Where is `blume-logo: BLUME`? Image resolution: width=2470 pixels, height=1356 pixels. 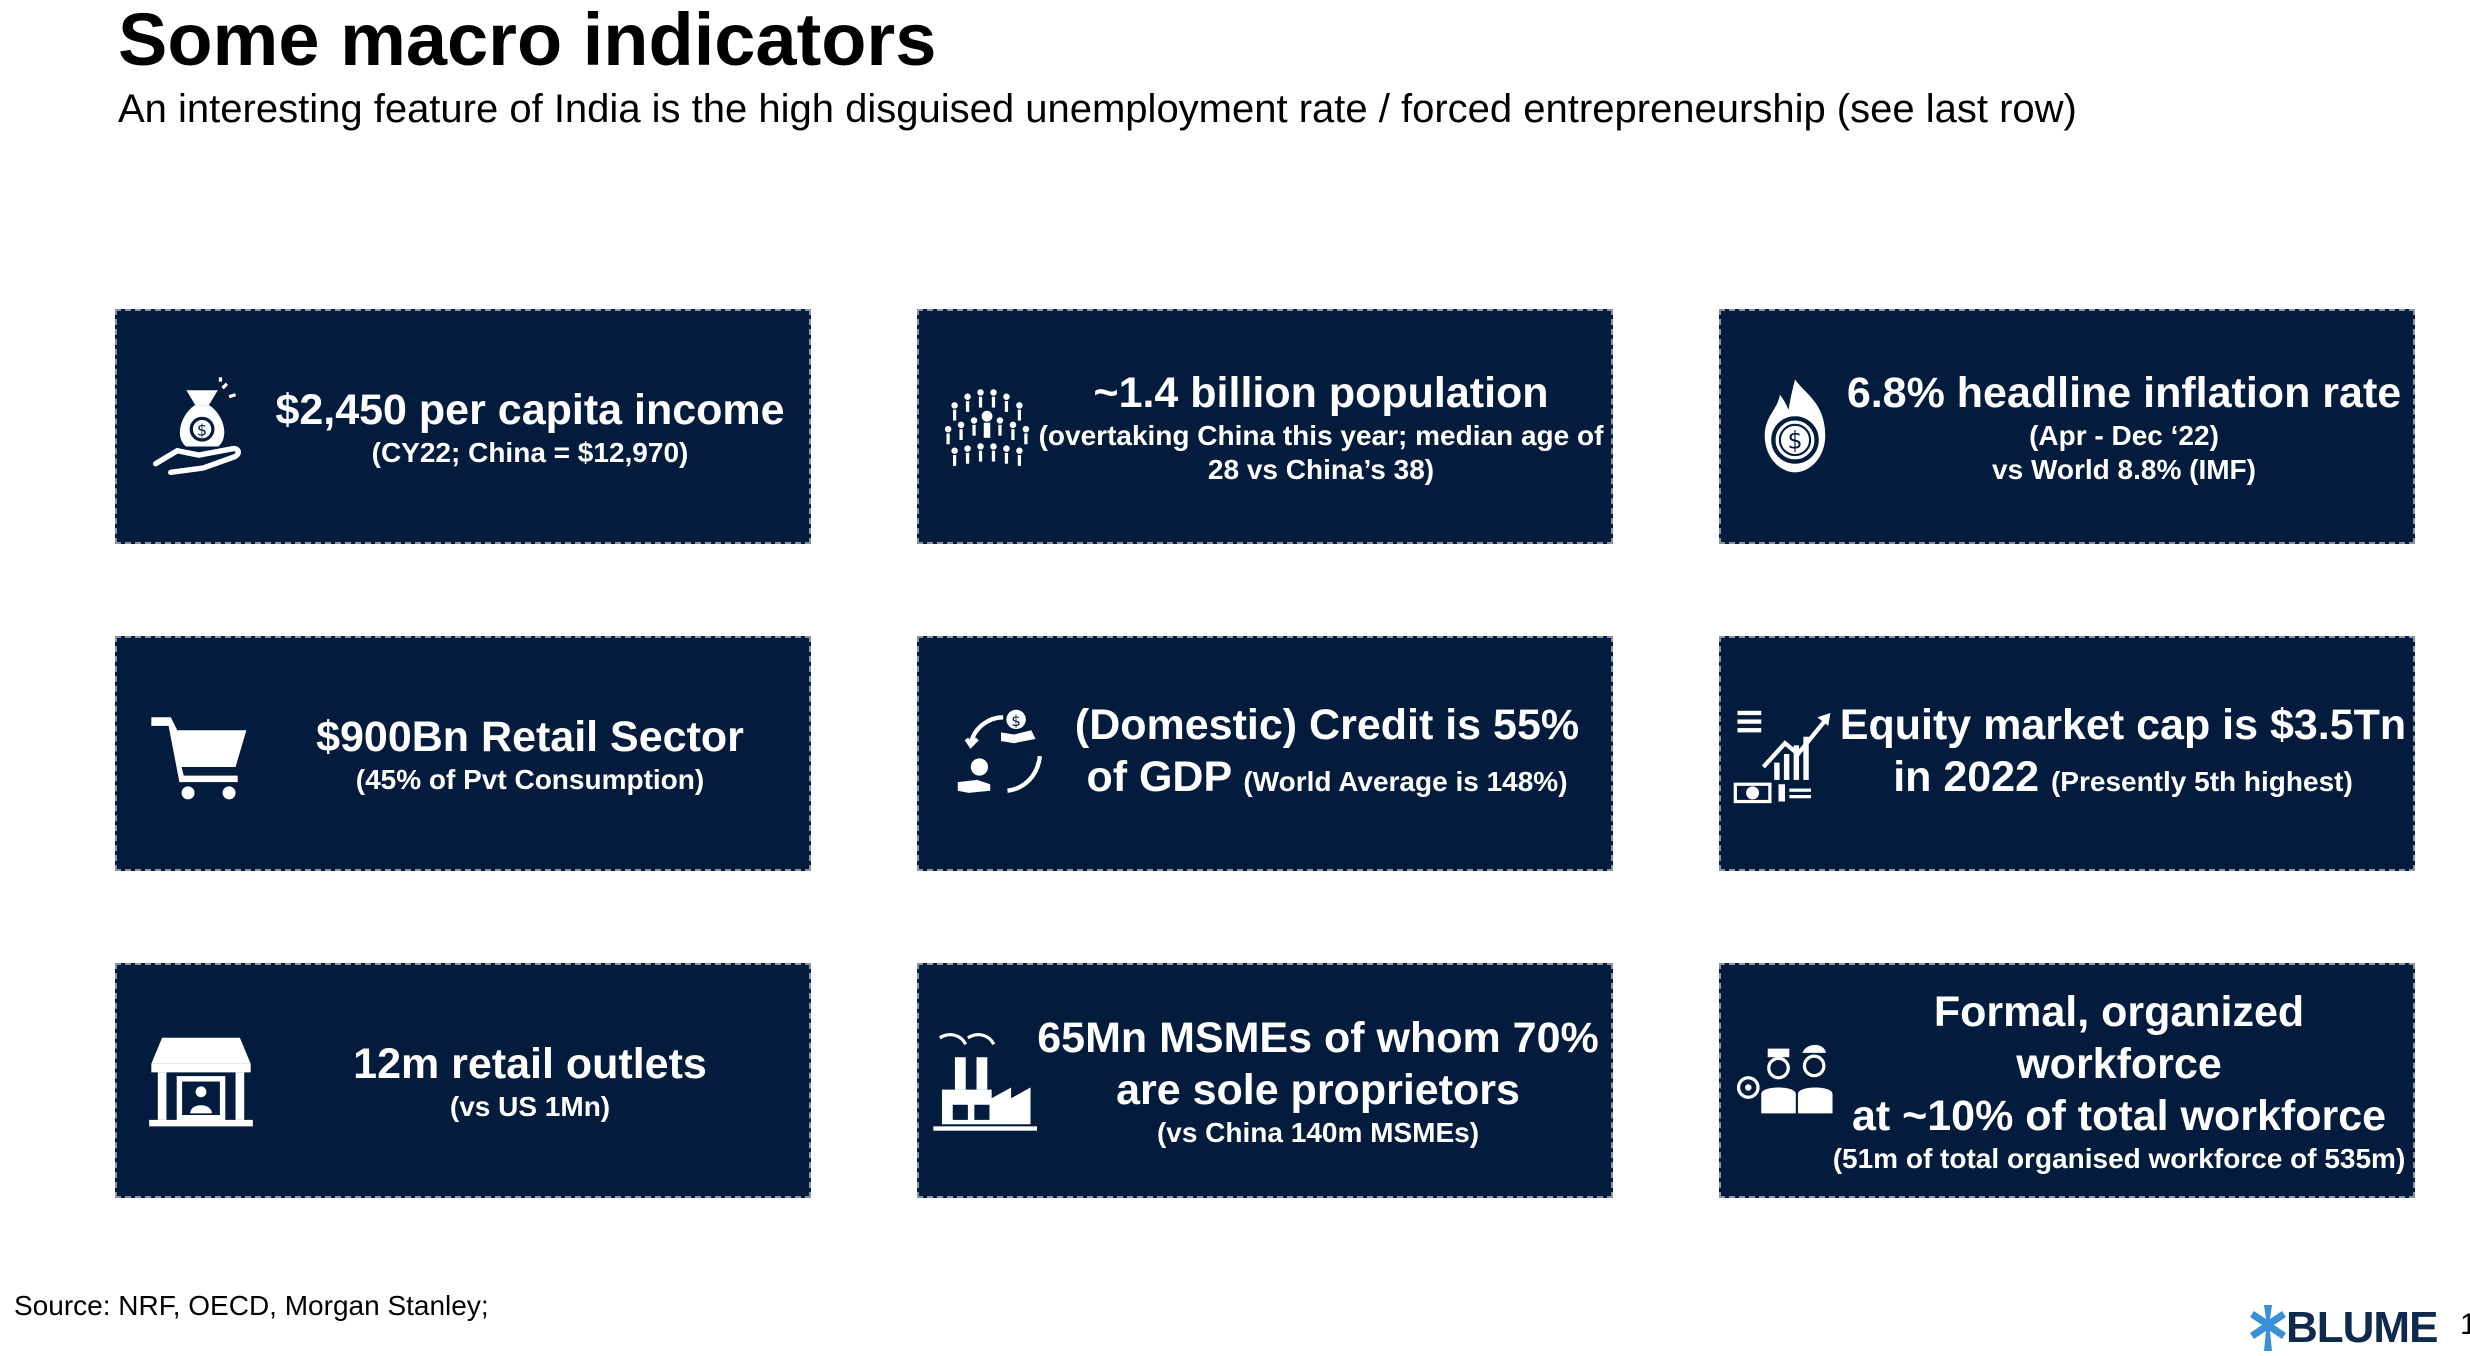 blume-logo: BLUME is located at coordinates (2344, 1328).